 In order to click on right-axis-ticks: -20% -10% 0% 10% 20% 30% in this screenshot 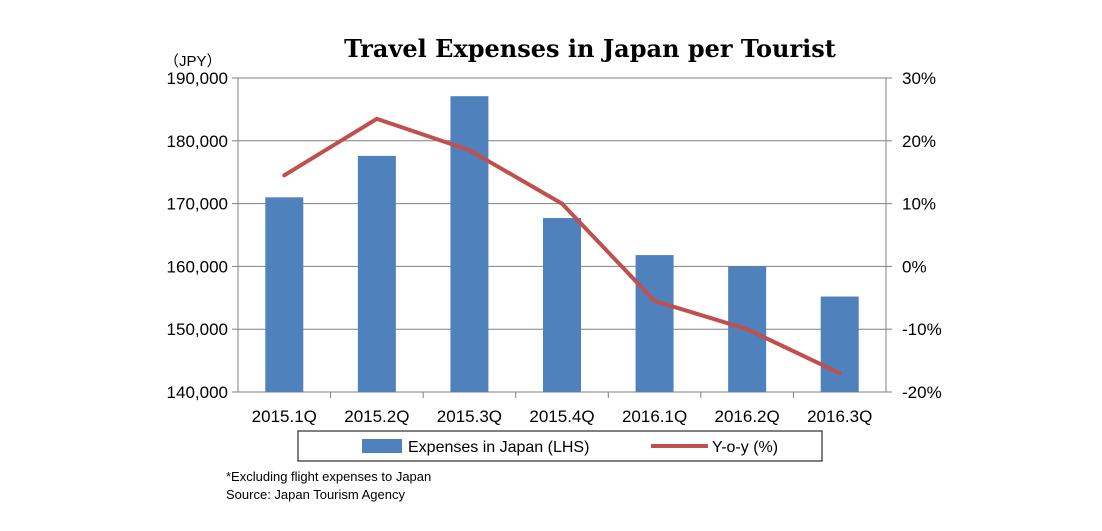, I will do `click(914, 235)`.